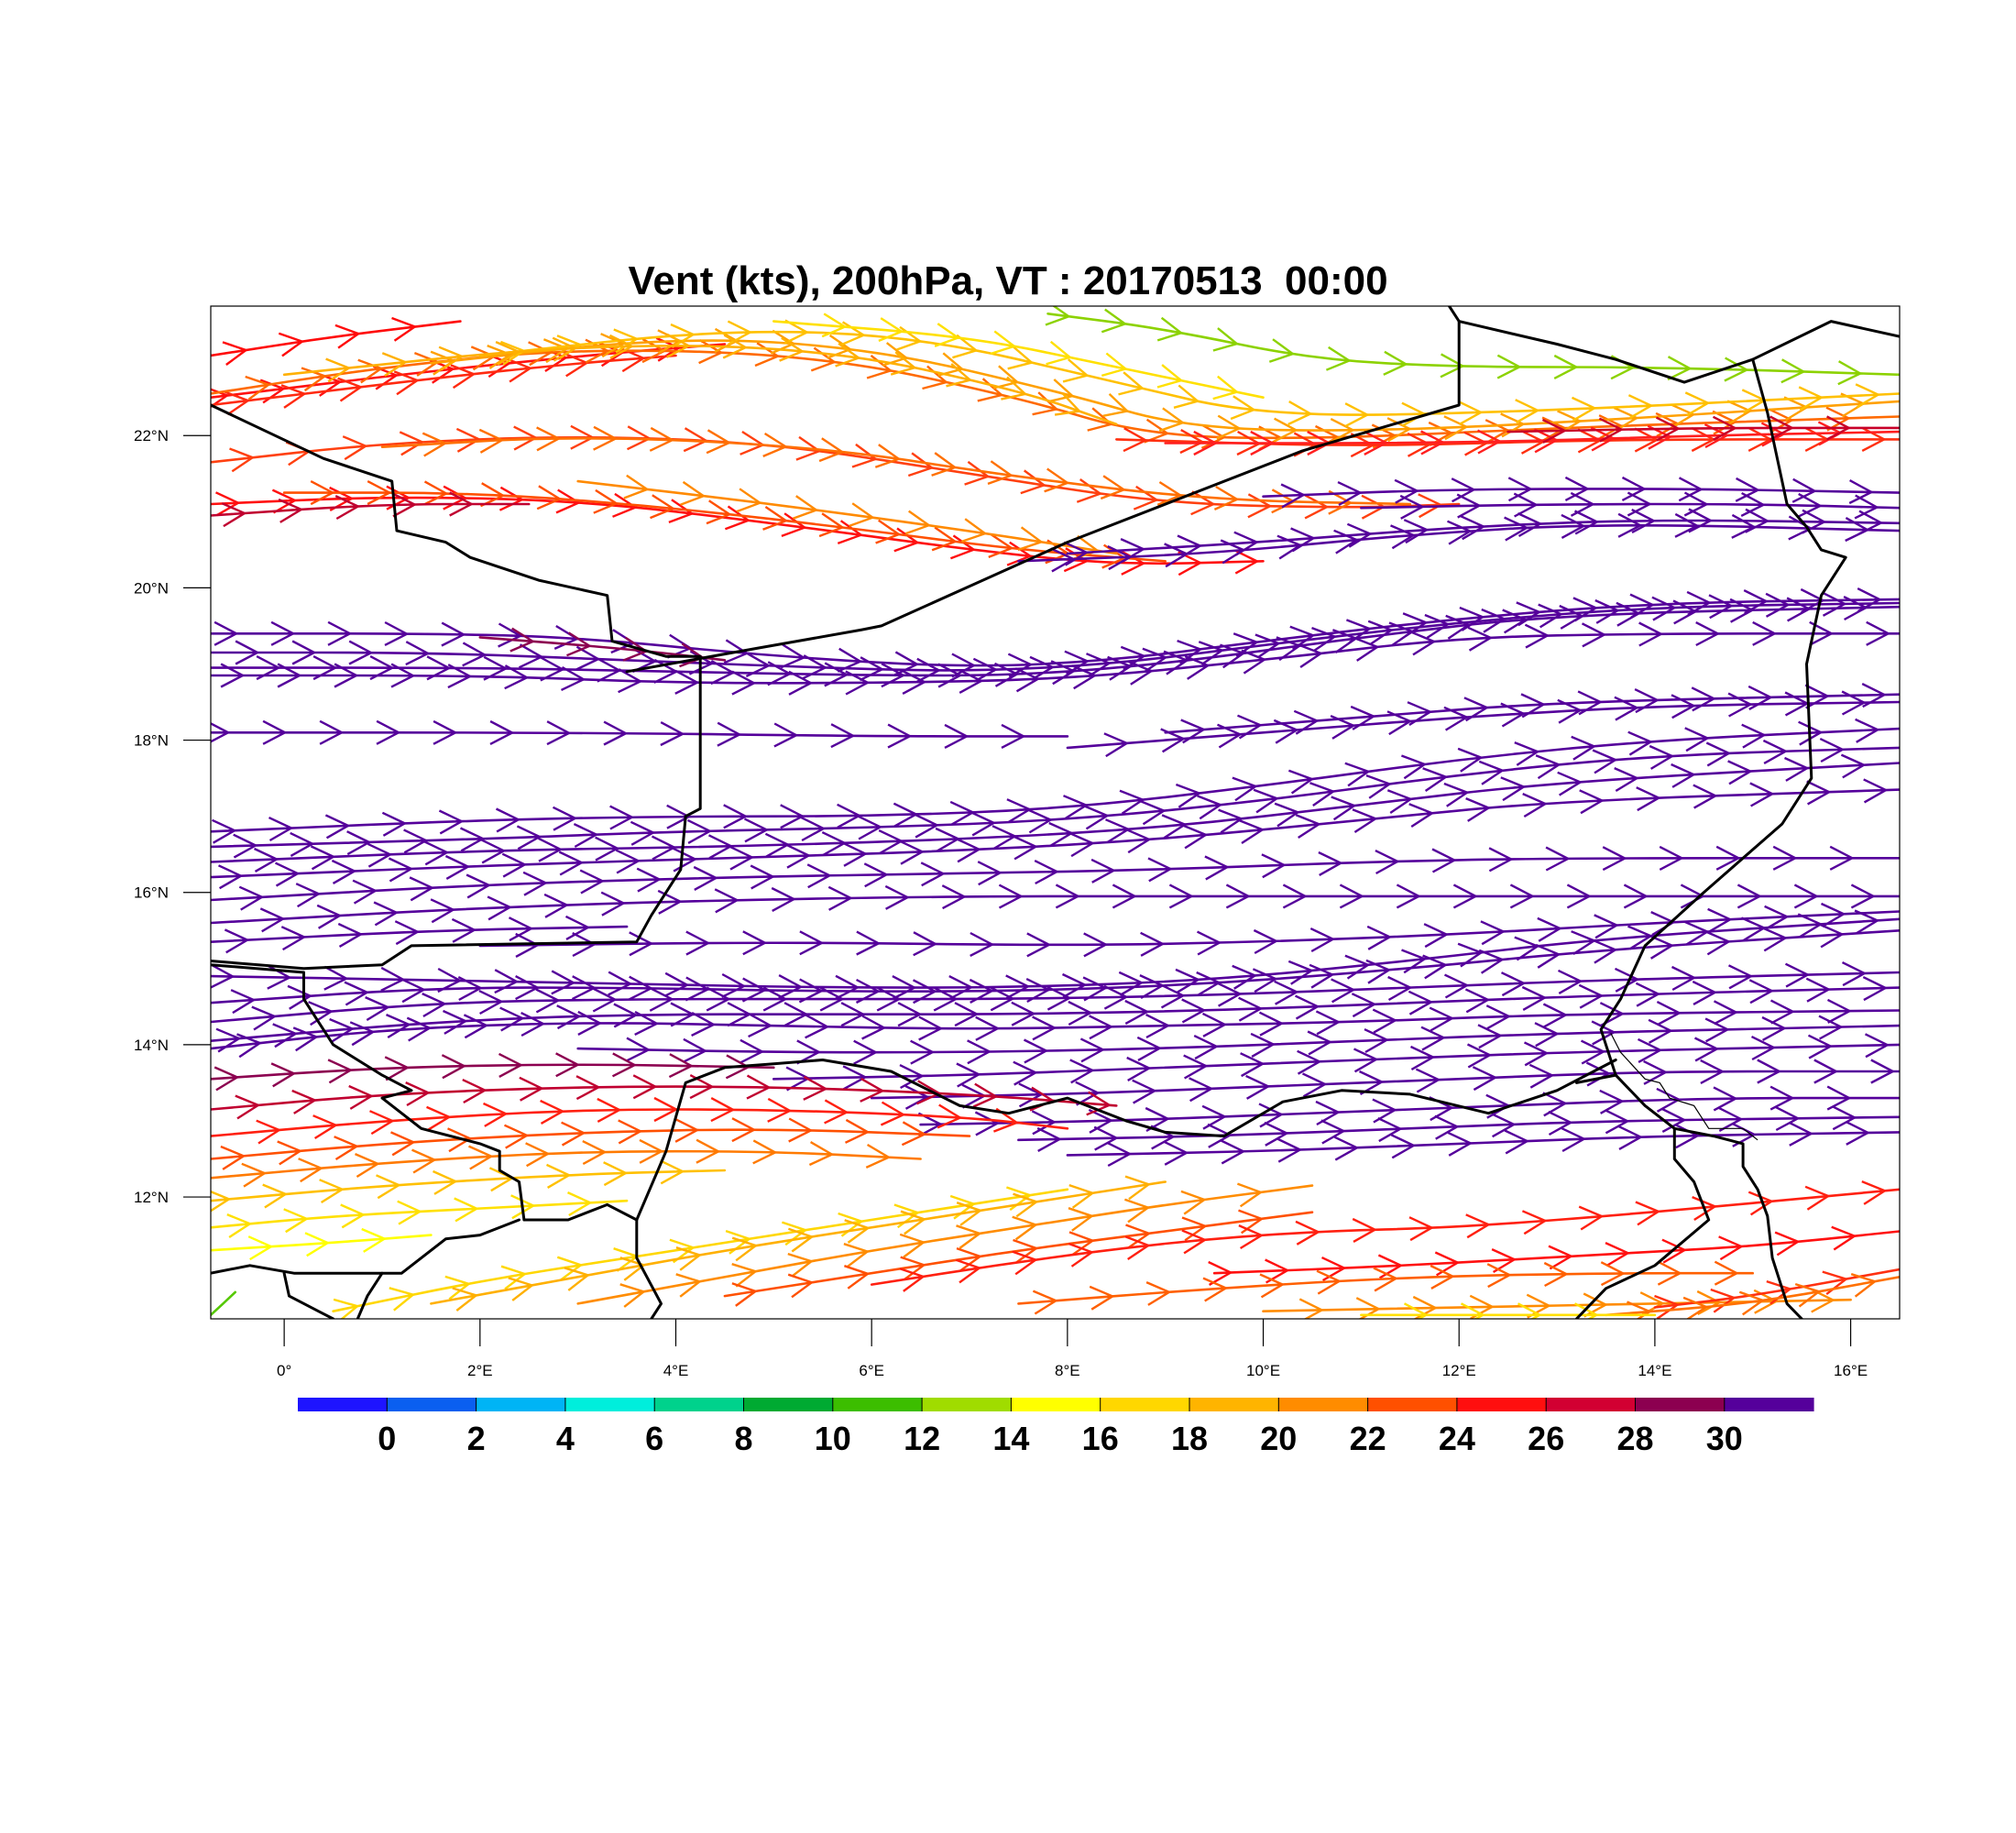 This screenshot has height=1833, width=2016. What do you see at coordinates (151, 893) in the screenshot?
I see `lat-tick-label: 16°N` at bounding box center [151, 893].